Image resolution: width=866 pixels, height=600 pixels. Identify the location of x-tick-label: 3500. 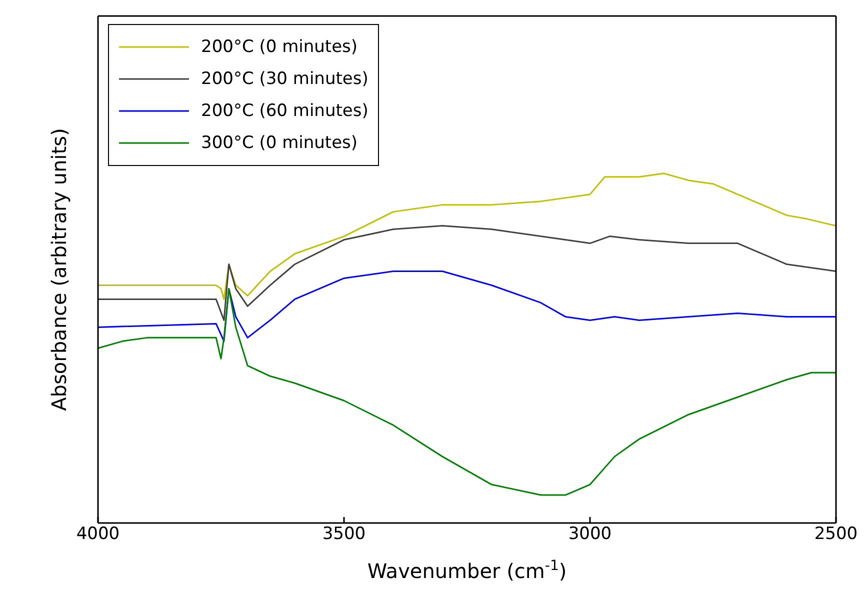
(344, 534).